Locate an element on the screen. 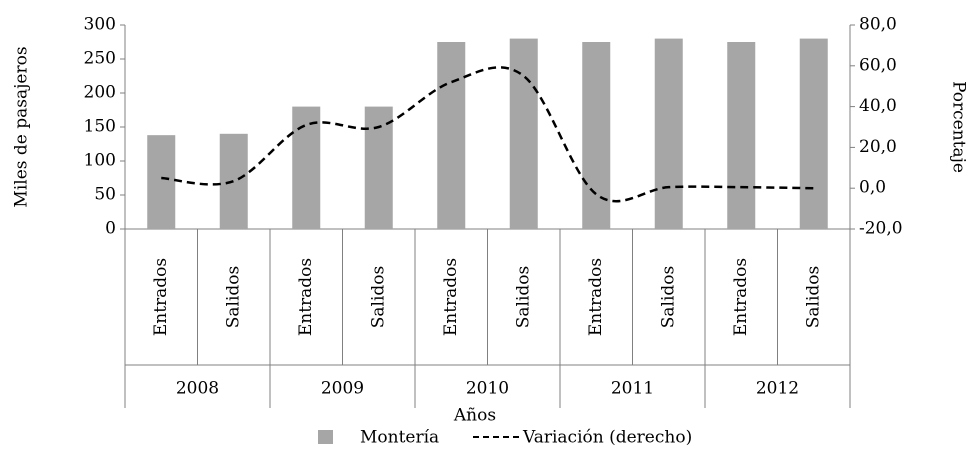 The image size is (968, 451). x-axis-title: Años is located at coordinates (474, 416).